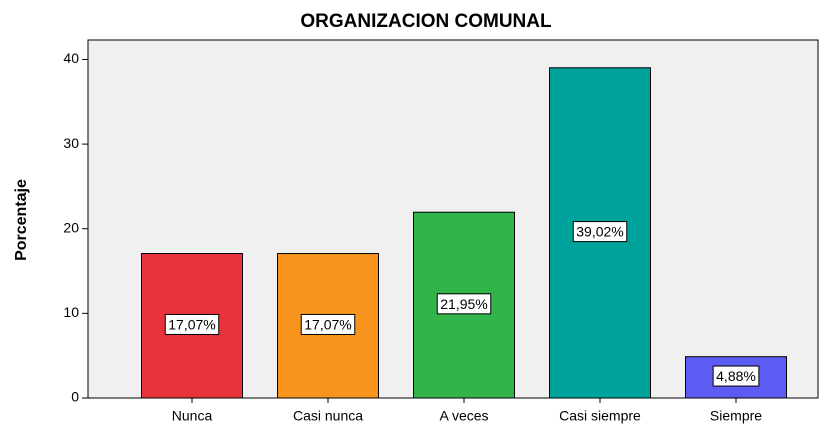 This screenshot has height=425, width=833. What do you see at coordinates (71, 312) in the screenshot?
I see `y-tick-label: 10` at bounding box center [71, 312].